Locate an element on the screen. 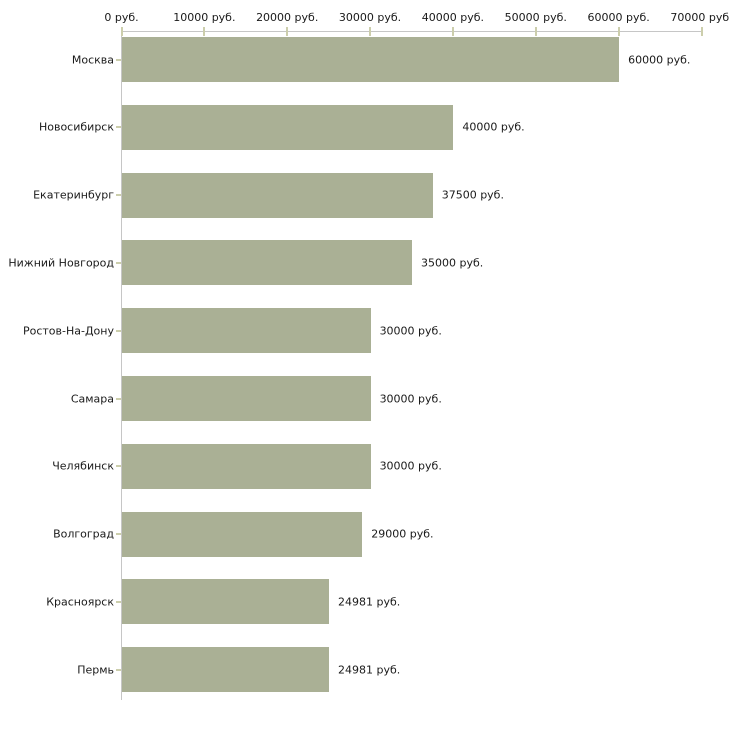 The width and height of the screenshot is (730, 730). chart-row: Пермь 24981 руб. is located at coordinates (365, 670).